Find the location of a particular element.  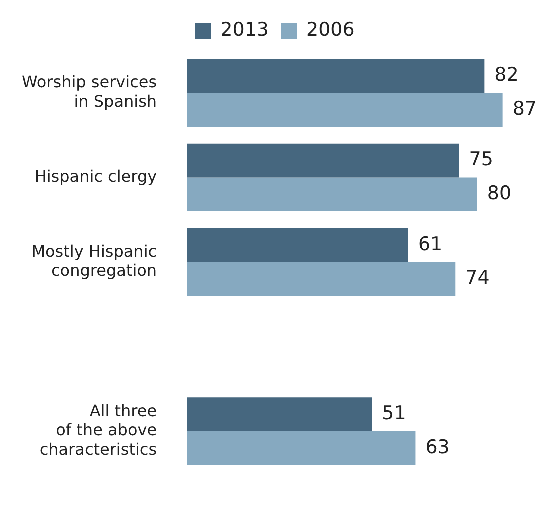

data-label: 80 is located at coordinates (499, 193).